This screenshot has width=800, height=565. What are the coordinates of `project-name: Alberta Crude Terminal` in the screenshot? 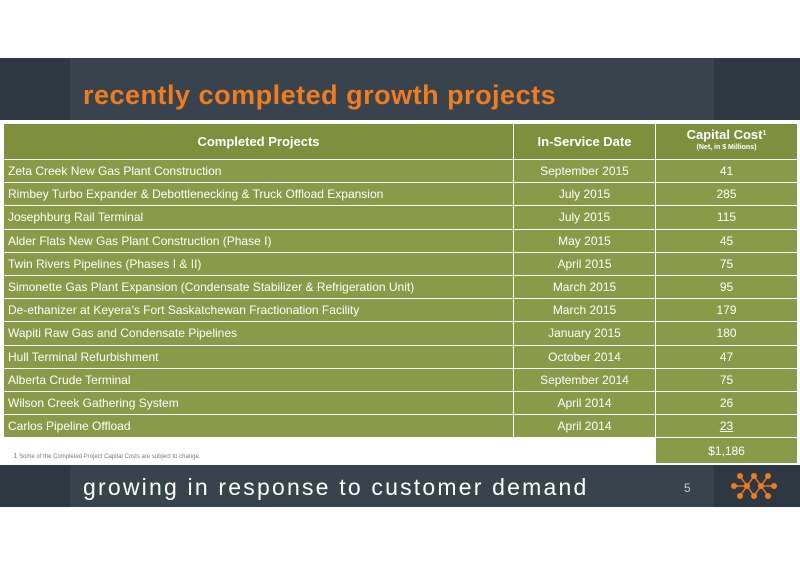 It's located at (258, 379).